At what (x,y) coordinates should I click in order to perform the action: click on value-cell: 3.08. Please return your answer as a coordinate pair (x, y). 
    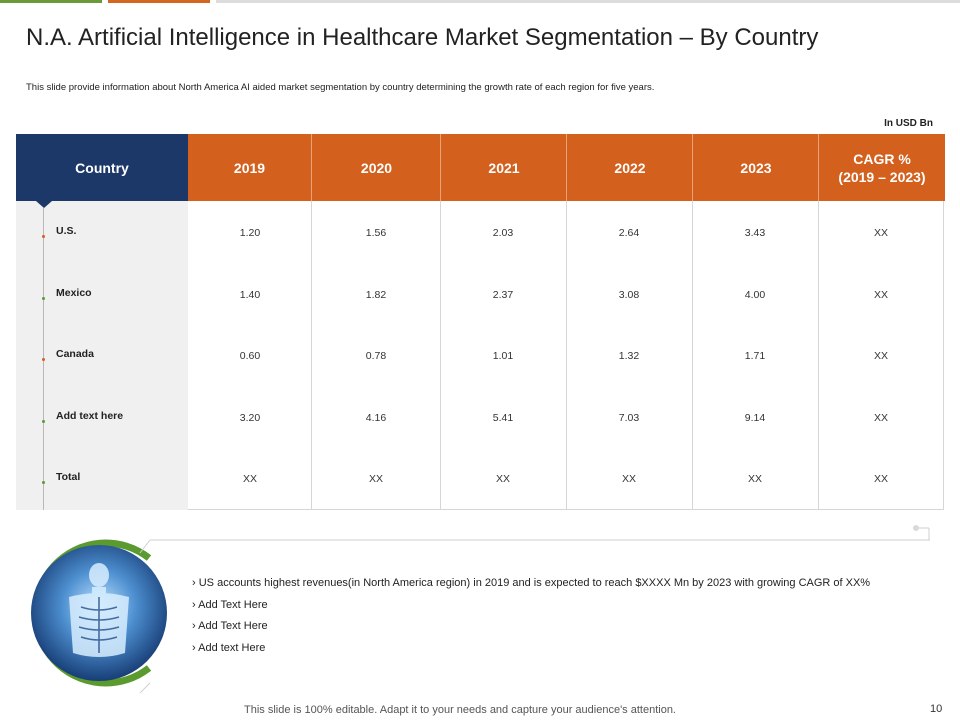
    Looking at the image, I should click on (629, 295).